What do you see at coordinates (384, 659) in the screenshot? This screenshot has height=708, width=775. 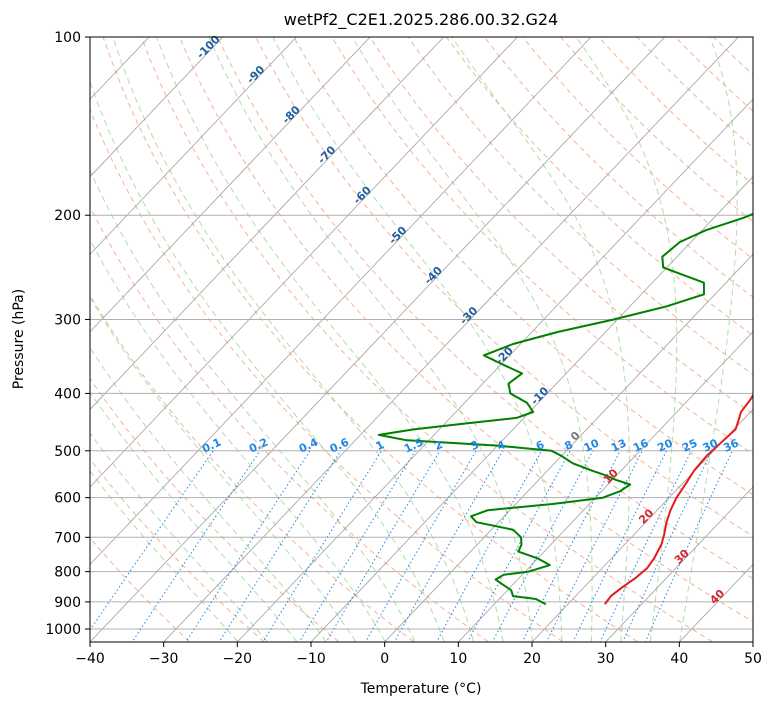 I see `x-tick-label: 0` at bounding box center [384, 659].